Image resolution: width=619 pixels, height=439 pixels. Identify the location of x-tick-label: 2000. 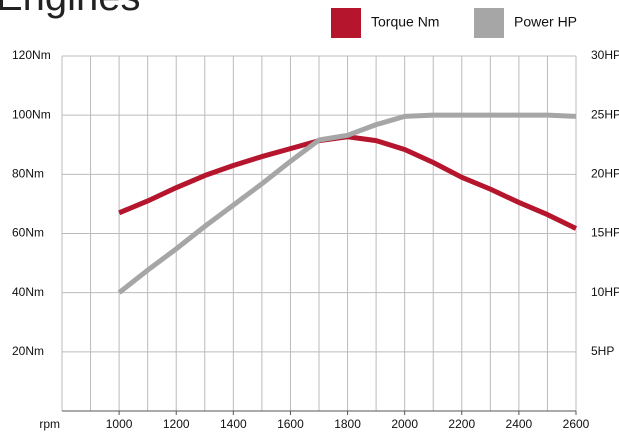
(404, 424).